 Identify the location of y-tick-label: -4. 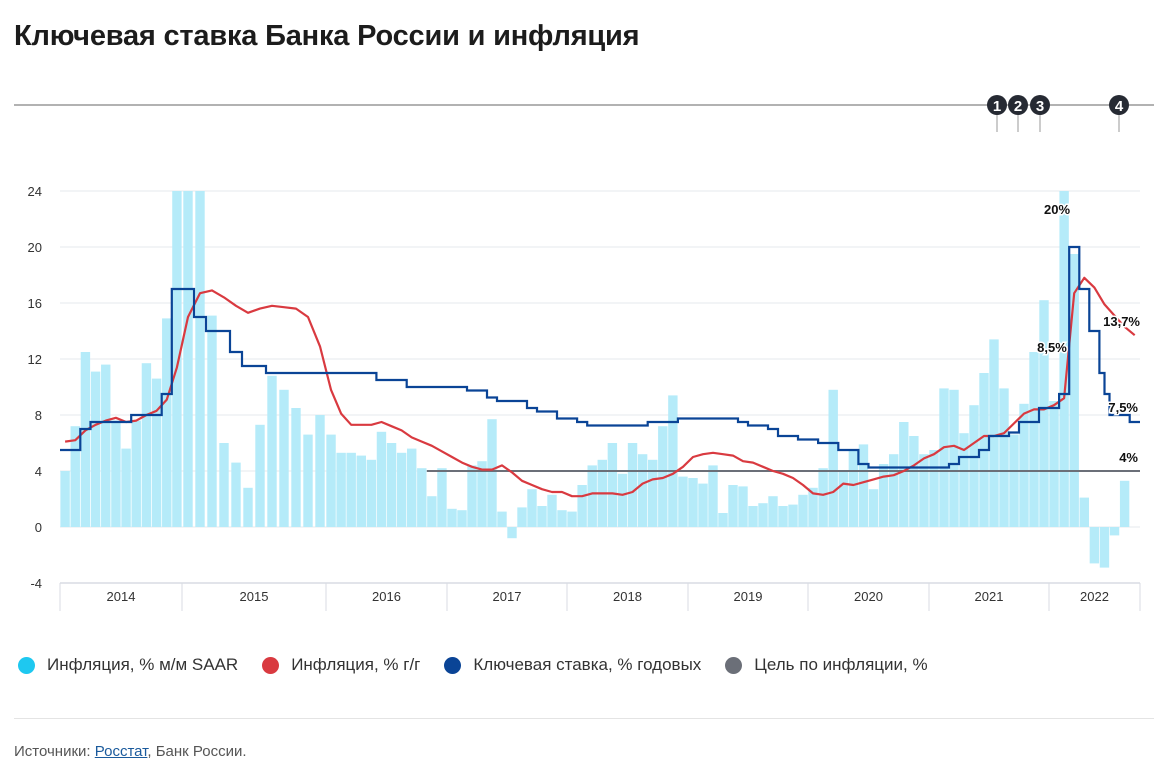
(36, 583).